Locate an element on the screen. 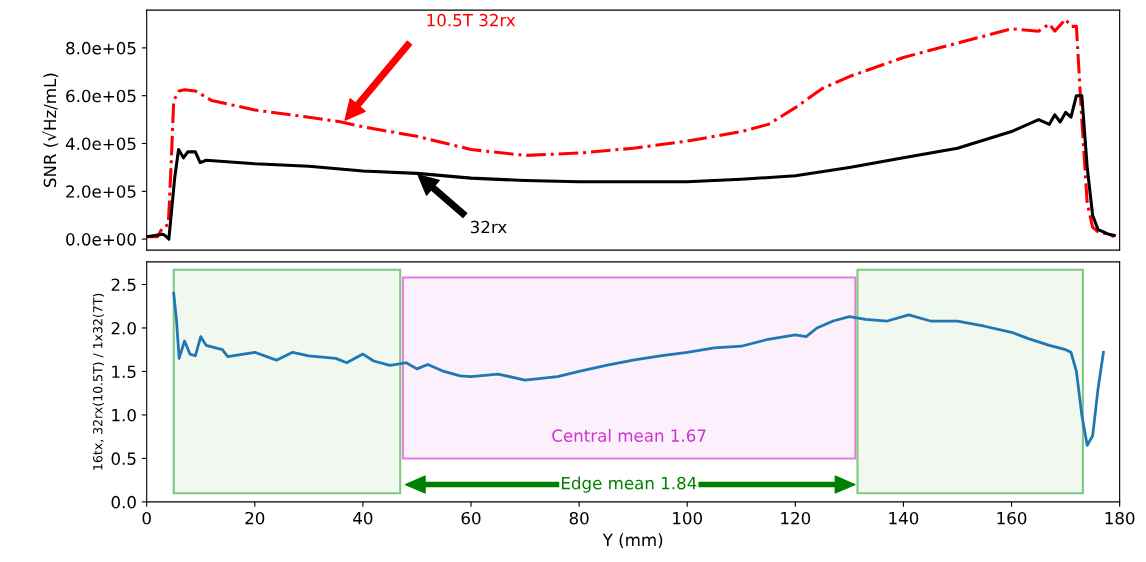 The width and height of the screenshot is (1146, 562). x-tick-label: 20 is located at coordinates (255, 518).